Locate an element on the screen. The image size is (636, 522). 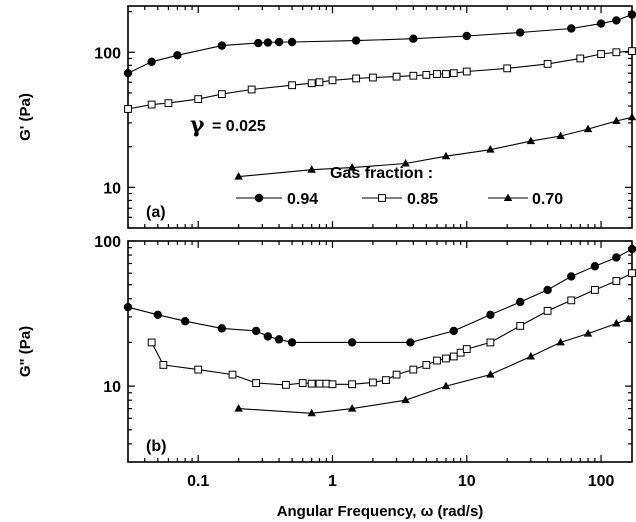
x-axis-title: Angular Frequency, ω (rad/s) is located at coordinates (380, 511).